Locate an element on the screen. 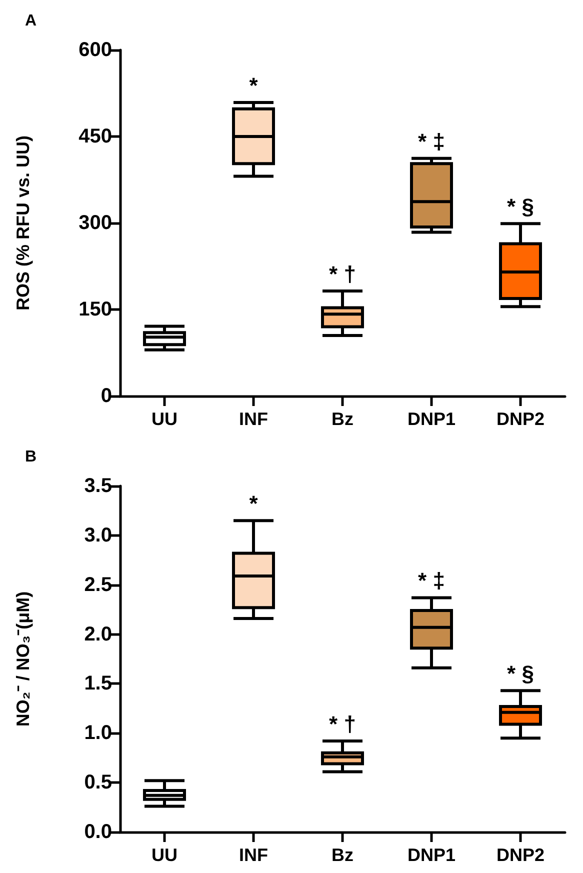 This screenshot has height=873, width=583. y-tick-label: 2.0 is located at coordinates (98, 634).